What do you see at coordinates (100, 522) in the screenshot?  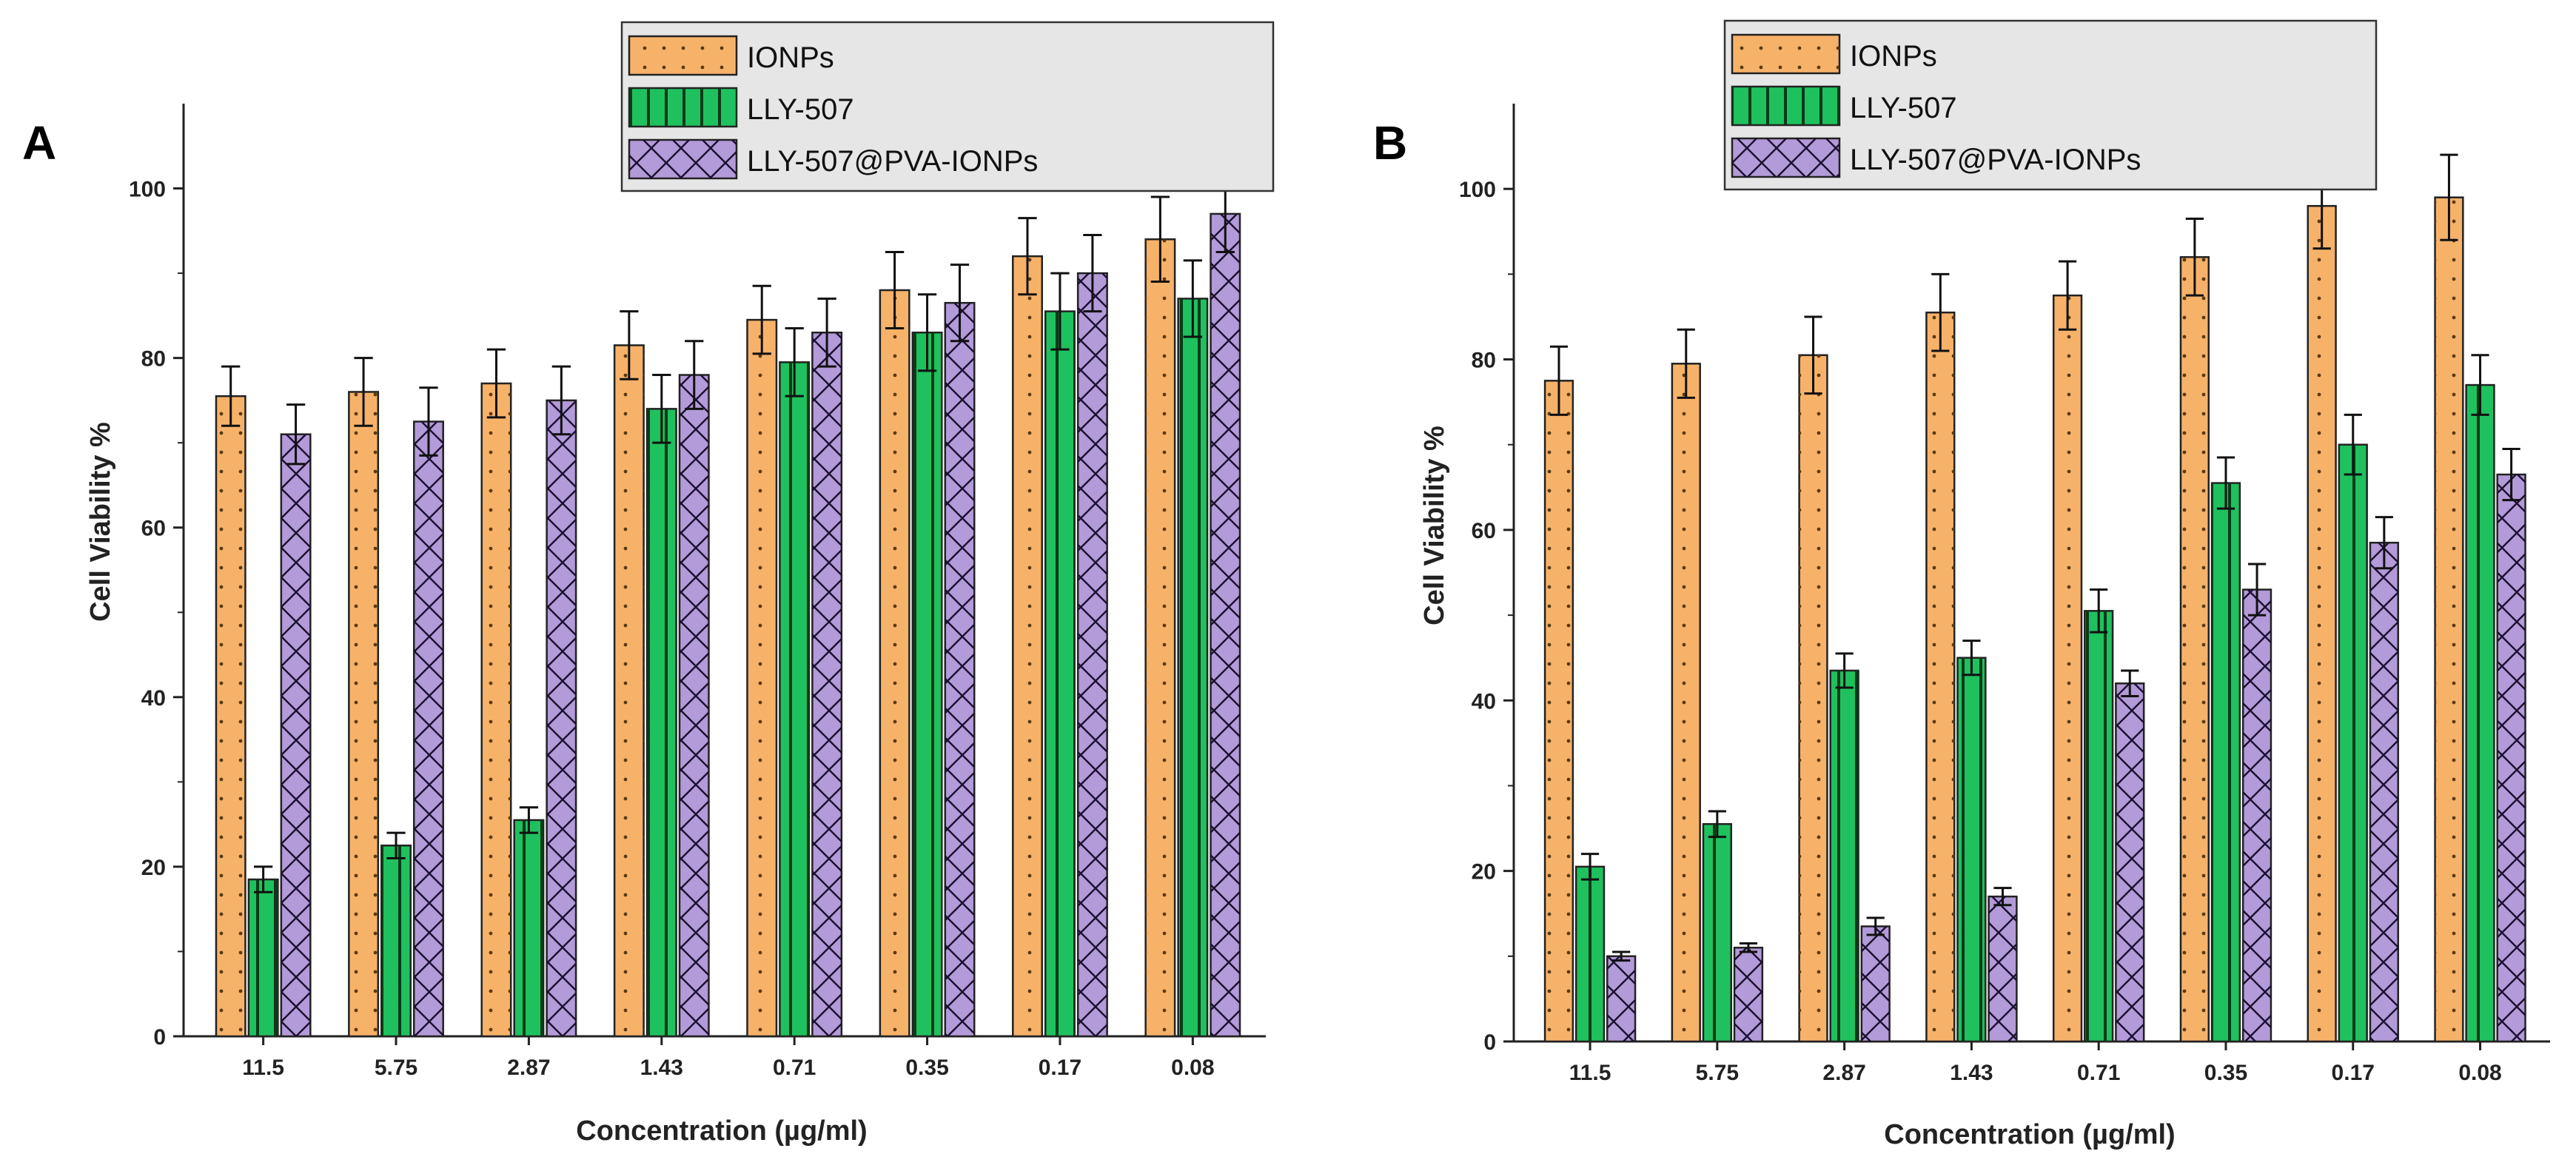 I see `y-axis-label-a: Cell Viability %` at bounding box center [100, 522].